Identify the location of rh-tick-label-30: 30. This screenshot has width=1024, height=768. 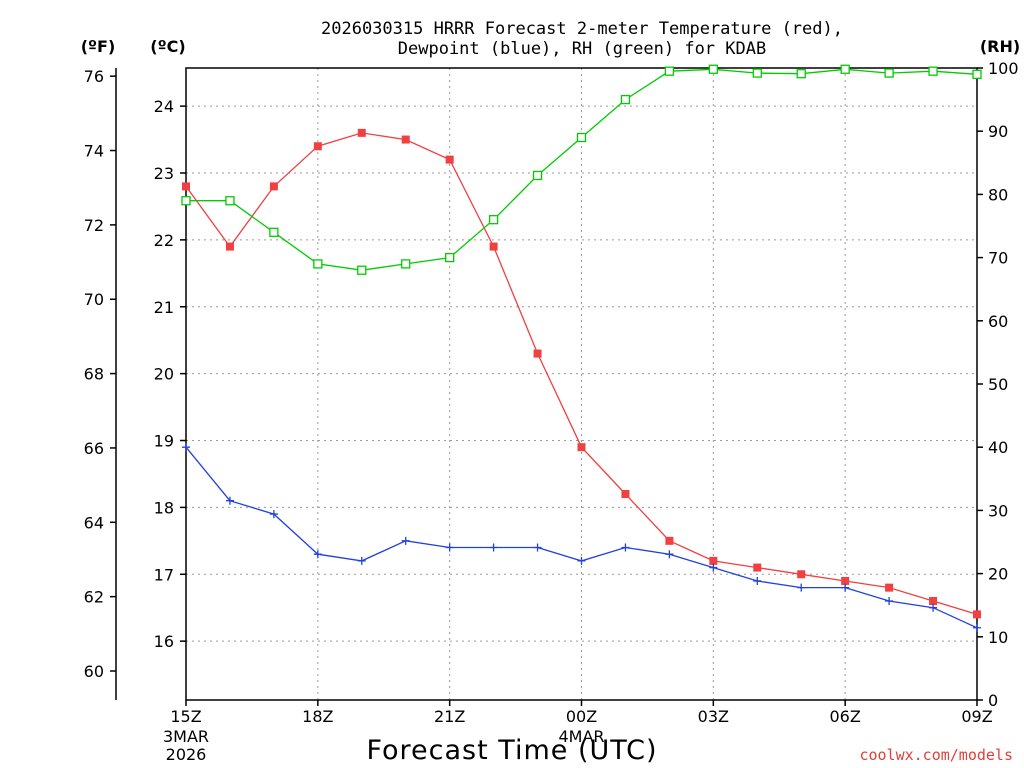
(998, 510).